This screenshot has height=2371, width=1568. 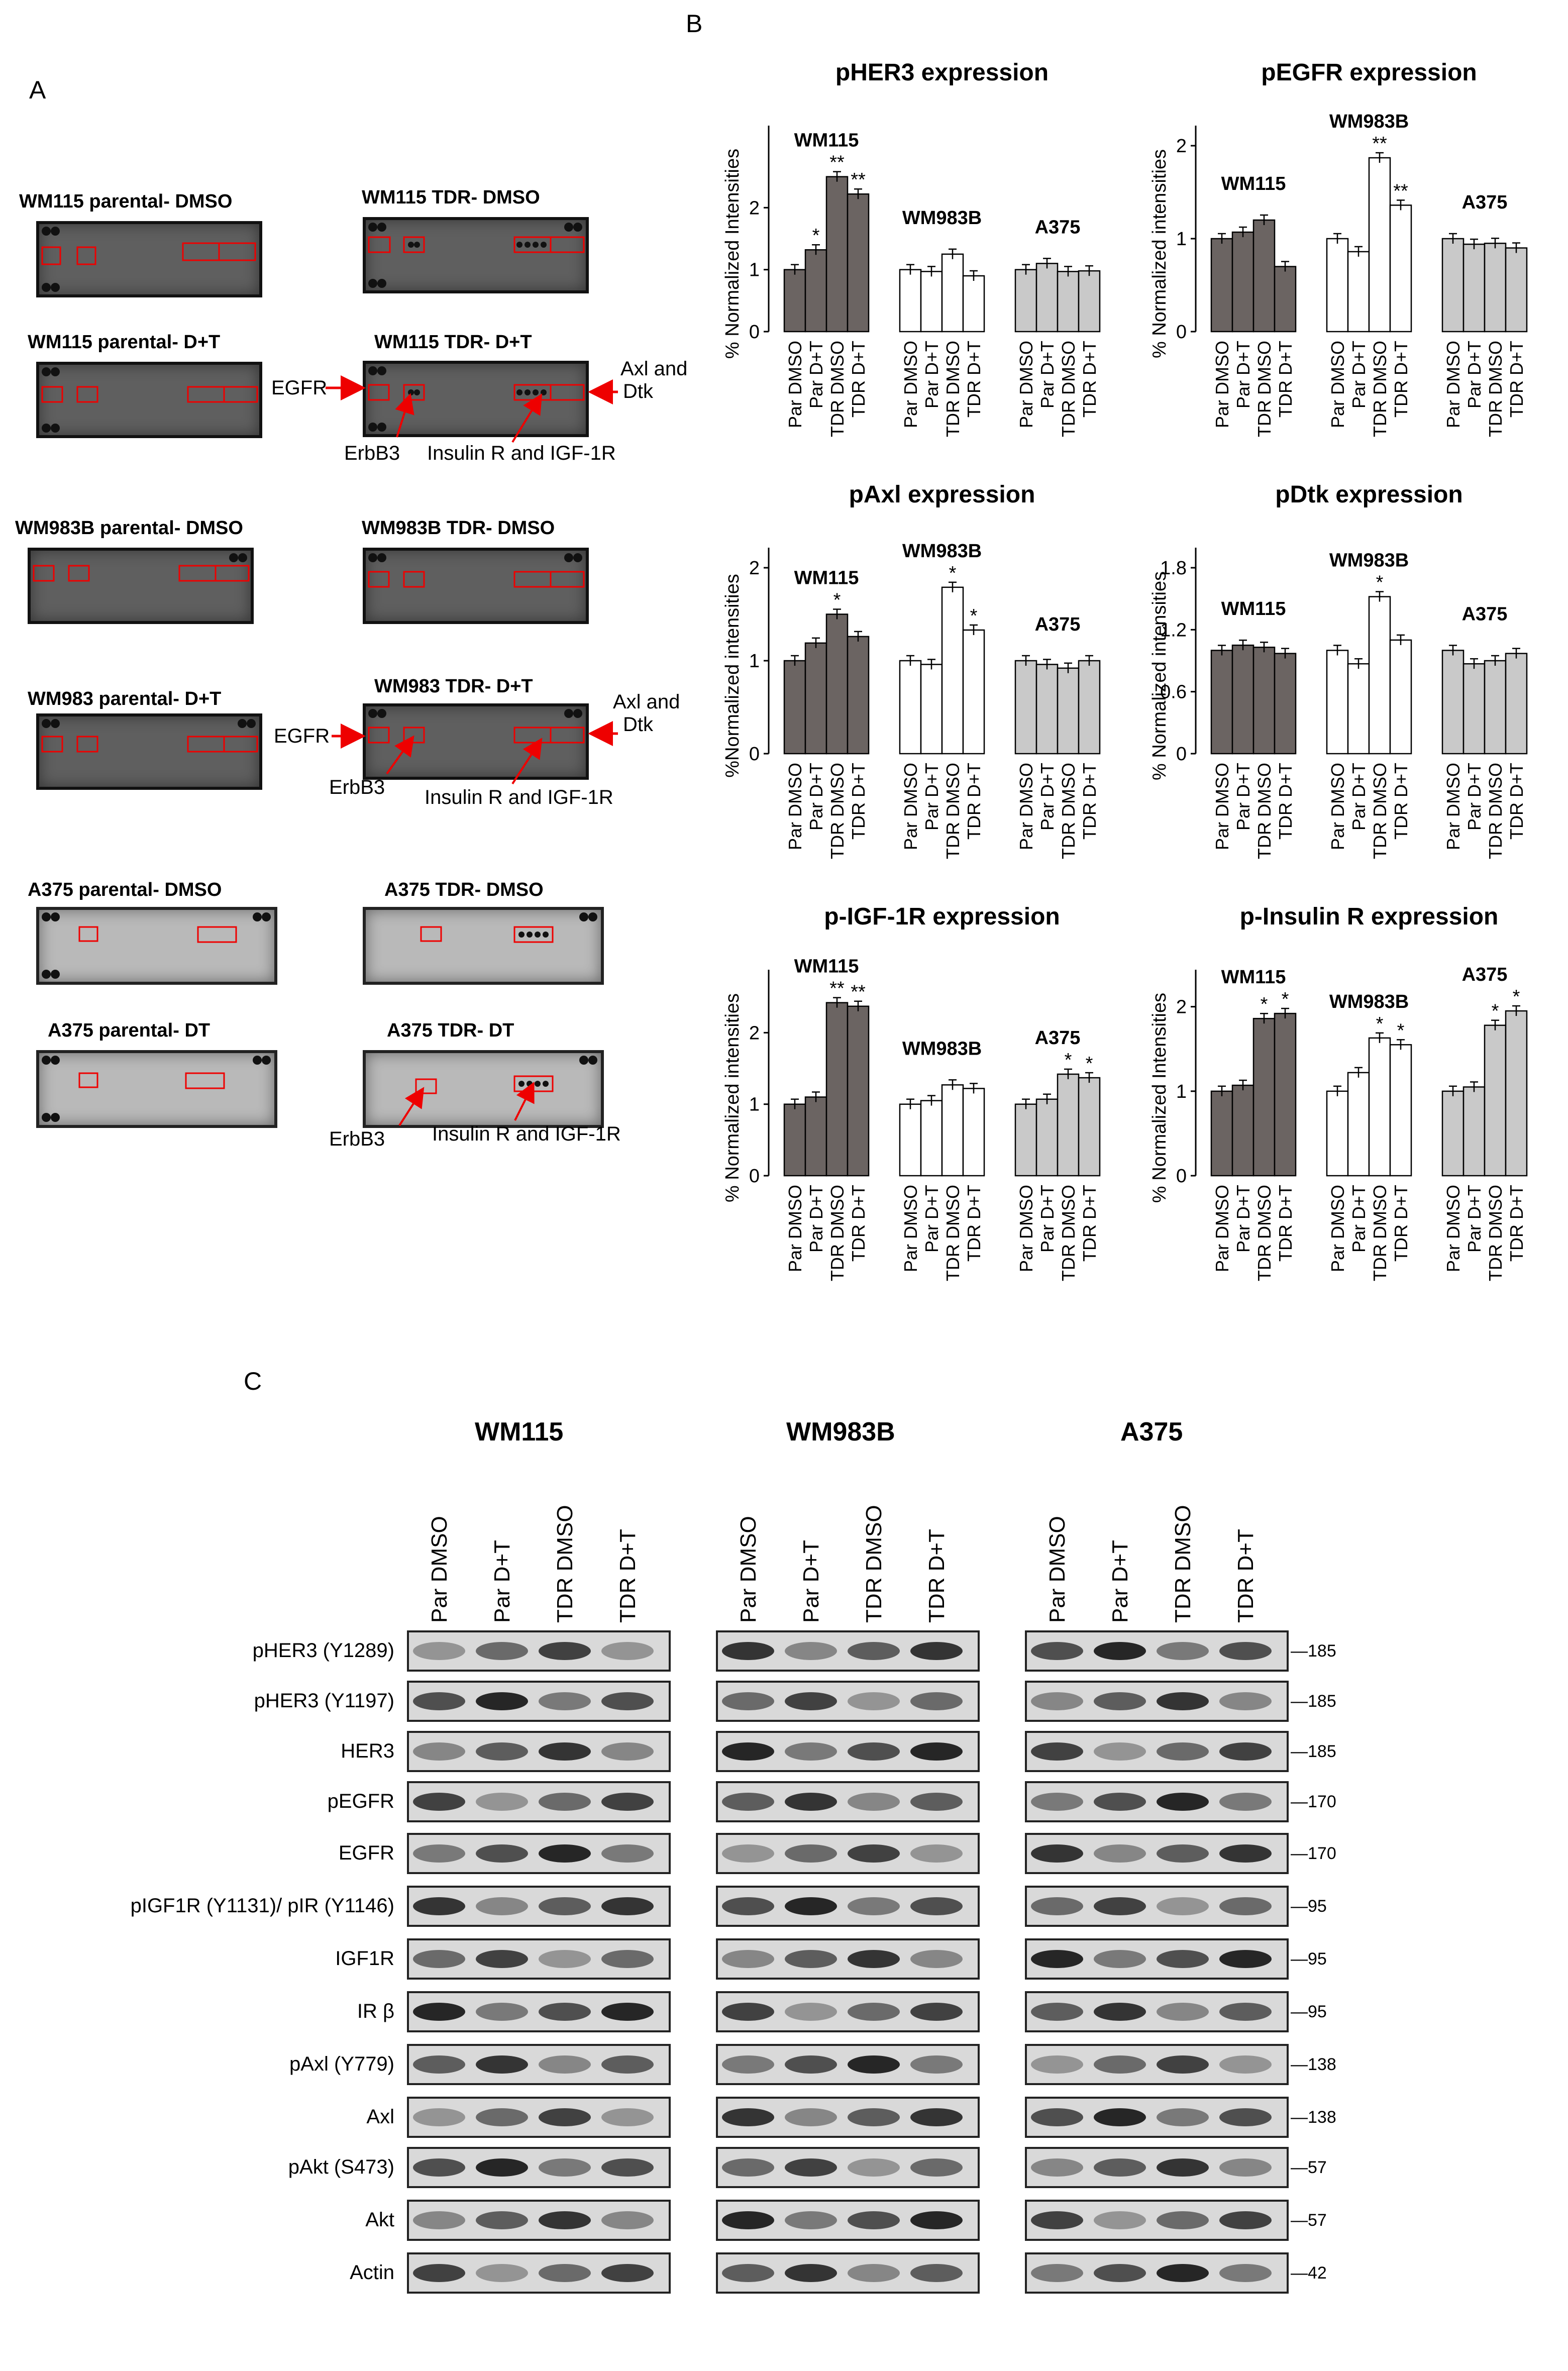 I want to click on molecular-weight-marker: —42, so click(x=1309, y=2273).